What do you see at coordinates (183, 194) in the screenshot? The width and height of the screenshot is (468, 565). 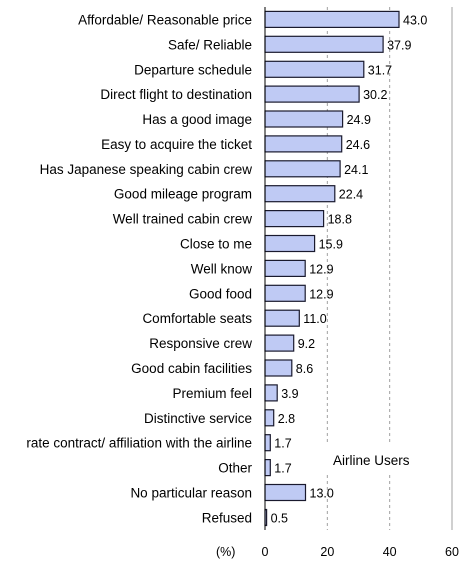 I see `category-label: Good mileage program` at bounding box center [183, 194].